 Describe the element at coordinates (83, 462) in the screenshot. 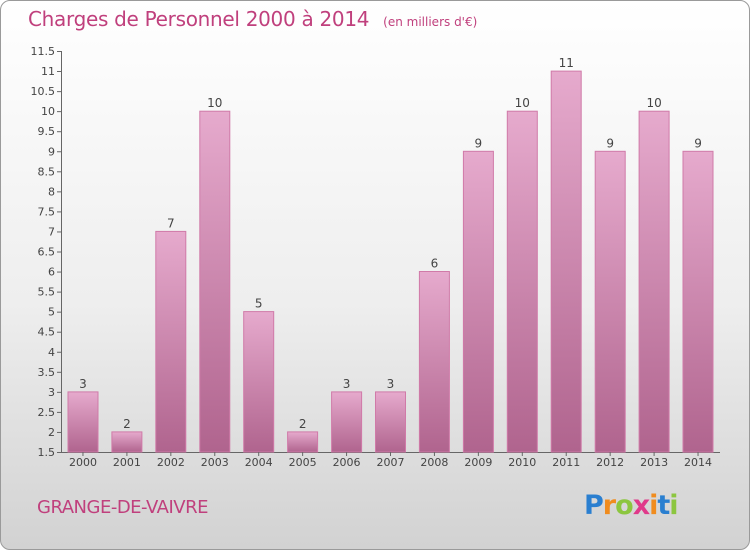

I see `x-tick-label-2000: 2000` at that location.